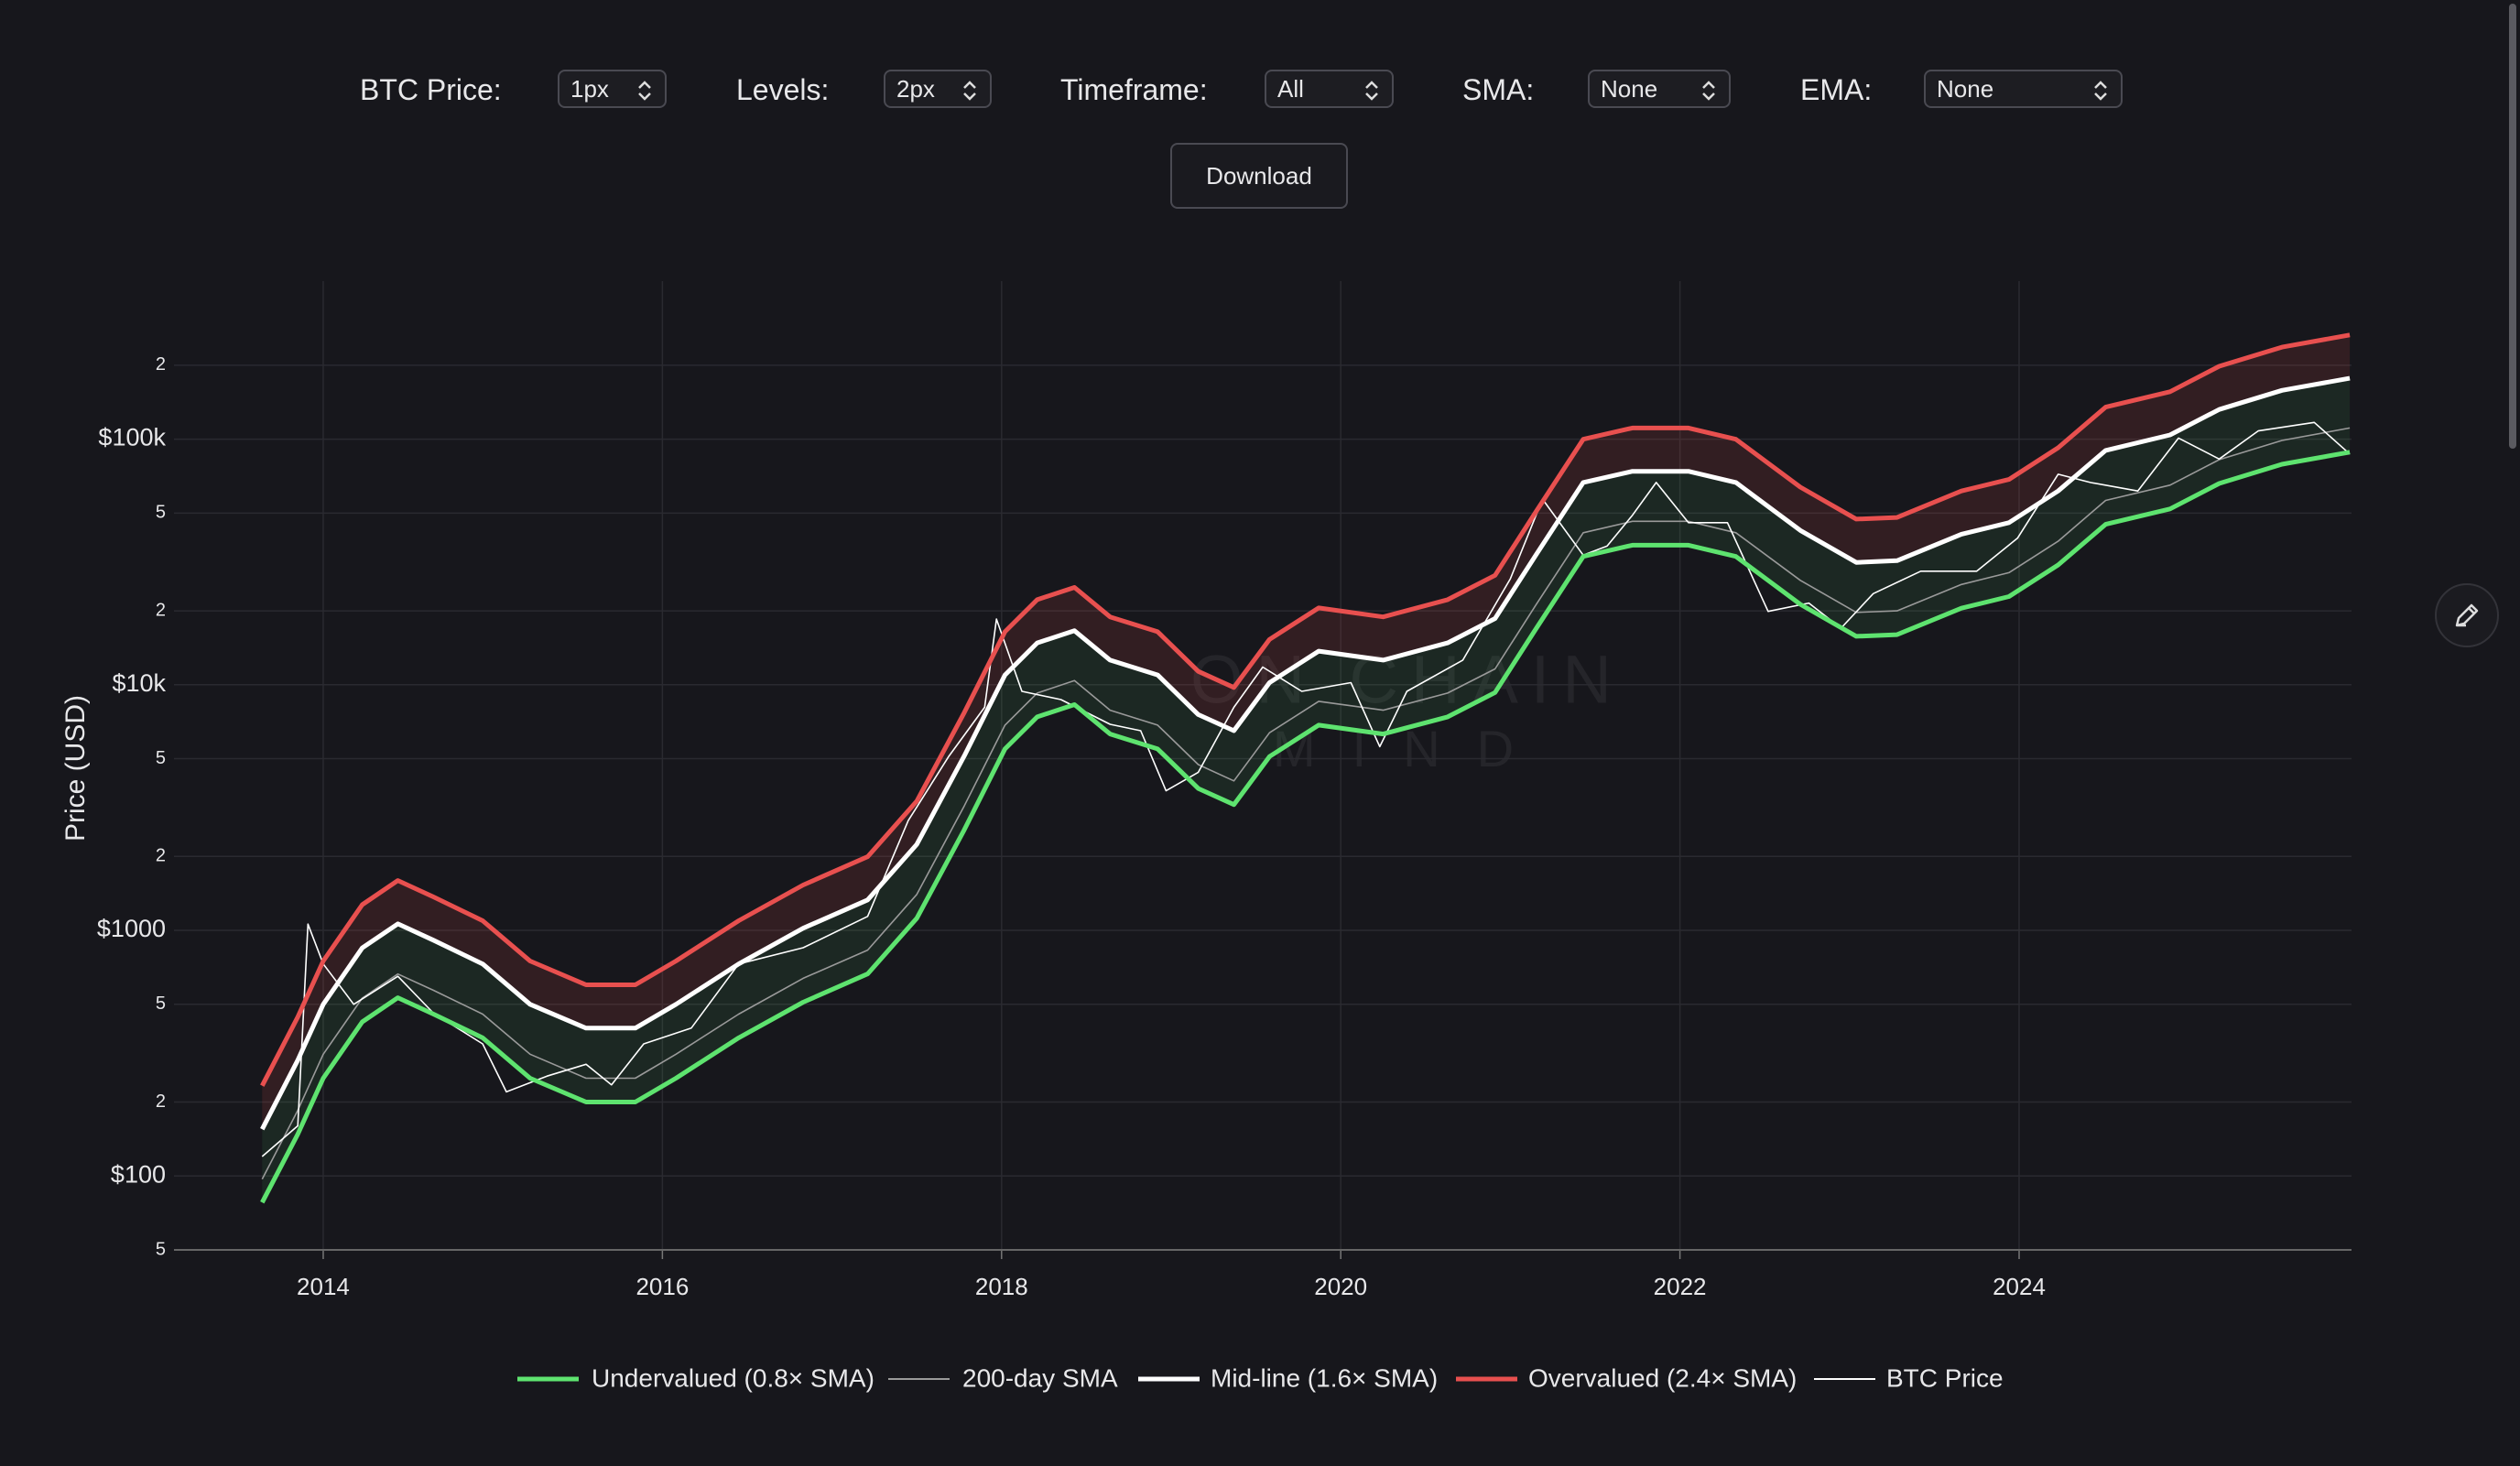 The image size is (2520, 1466). What do you see at coordinates (938, 89) in the screenshot?
I see `select: 2px` at bounding box center [938, 89].